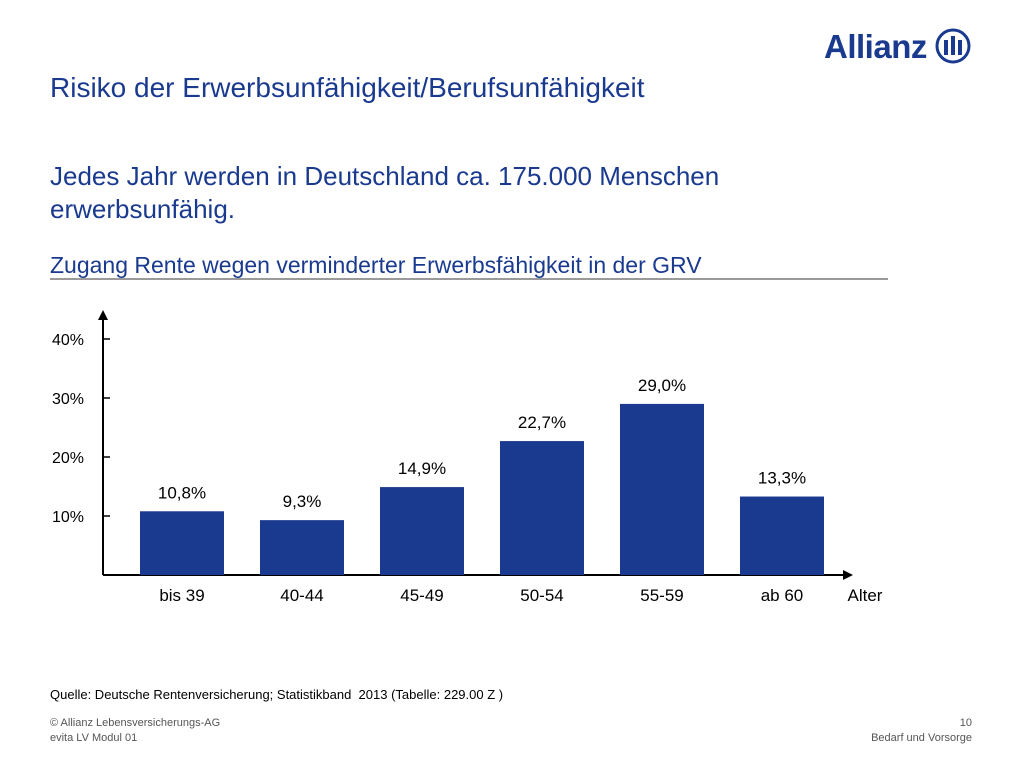 The height and width of the screenshot is (768, 1024). I want to click on allianz-logo: Allianz, so click(897, 46).